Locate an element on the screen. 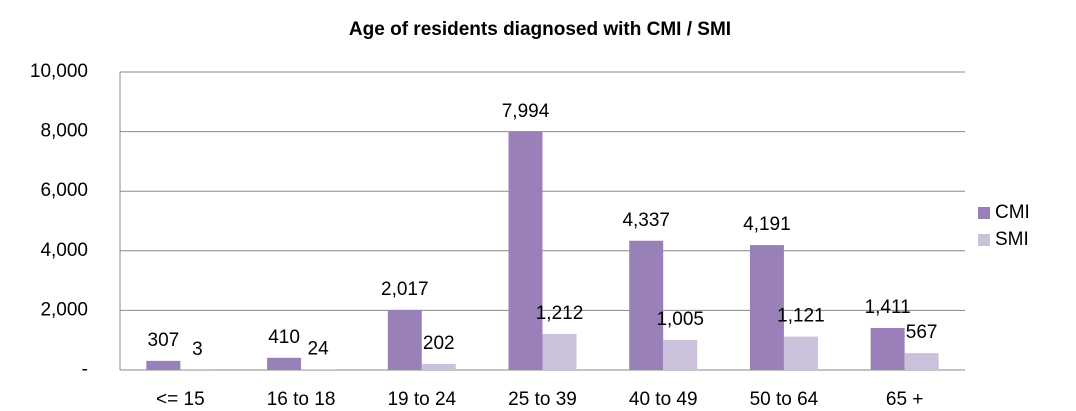  legend-label: SMI is located at coordinates (1012, 239).